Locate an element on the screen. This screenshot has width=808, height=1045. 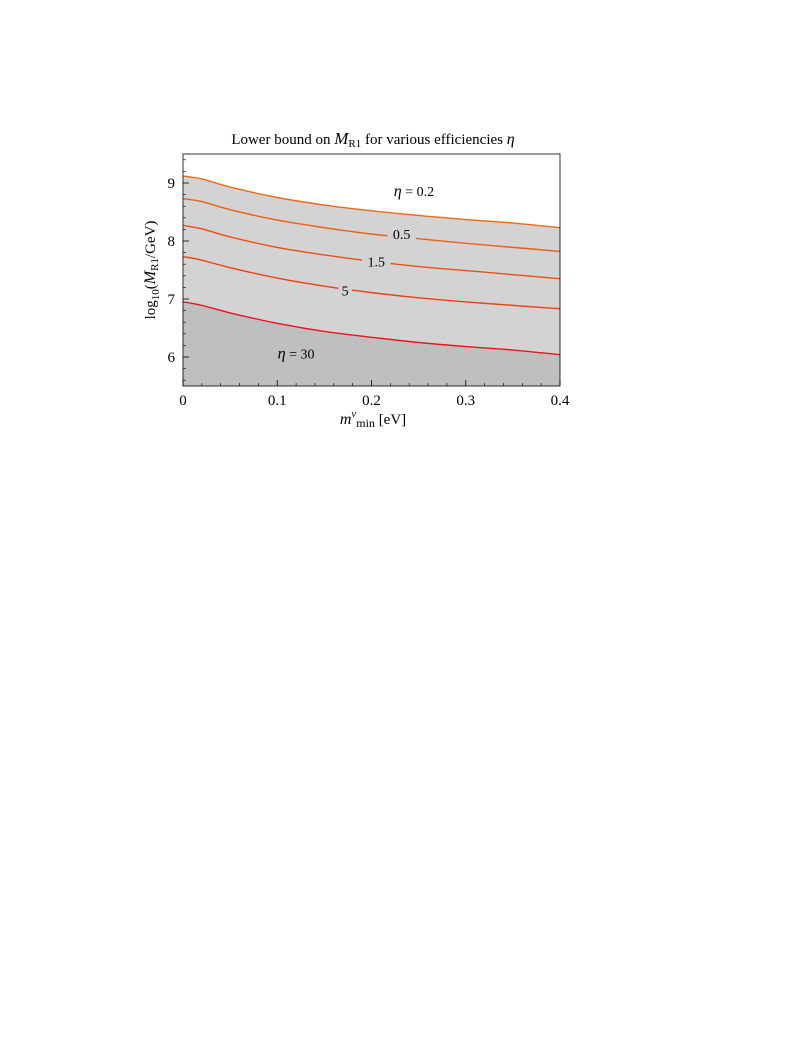
x-tick-label: 0 is located at coordinates (183, 401).